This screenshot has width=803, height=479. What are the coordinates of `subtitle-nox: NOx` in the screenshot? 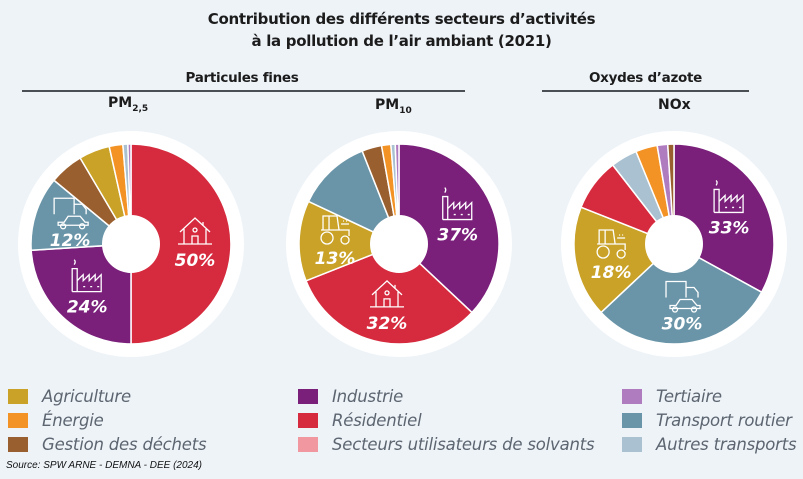 It's located at (674, 105).